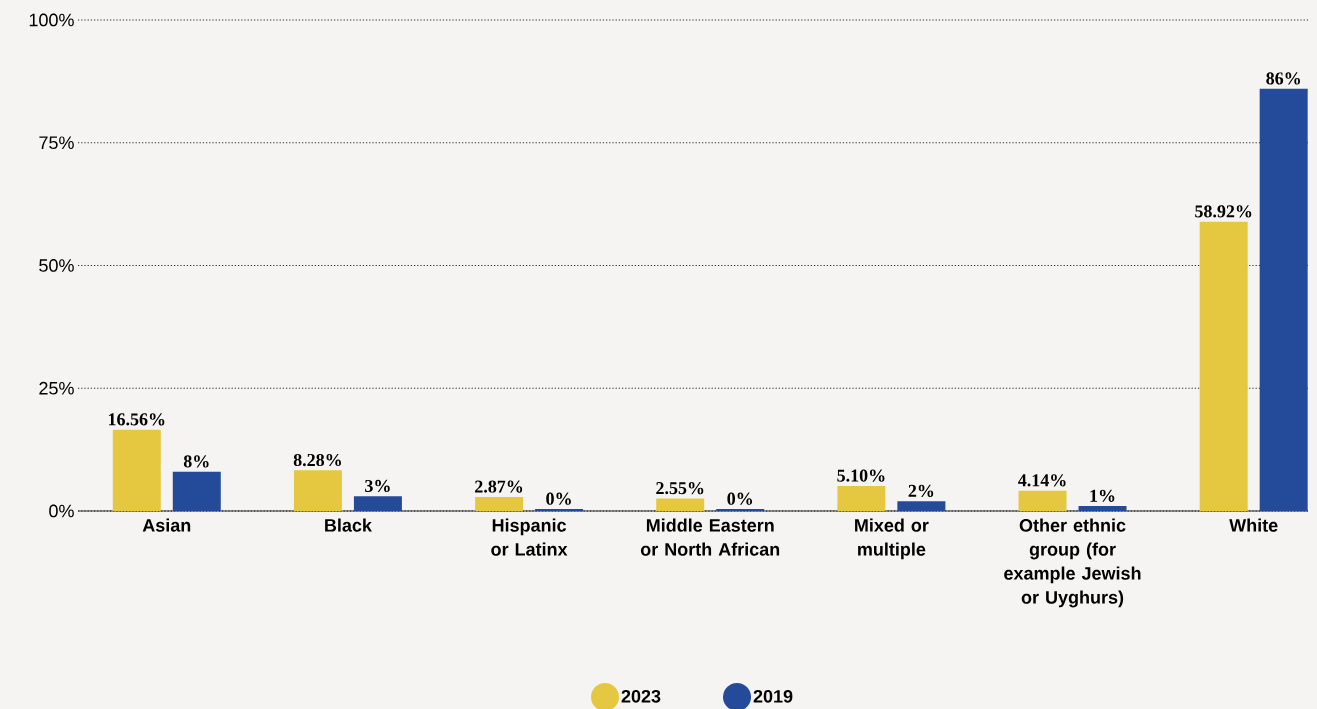  Describe the element at coordinates (1253, 525) in the screenshot. I see `x-tick-label: White` at that location.